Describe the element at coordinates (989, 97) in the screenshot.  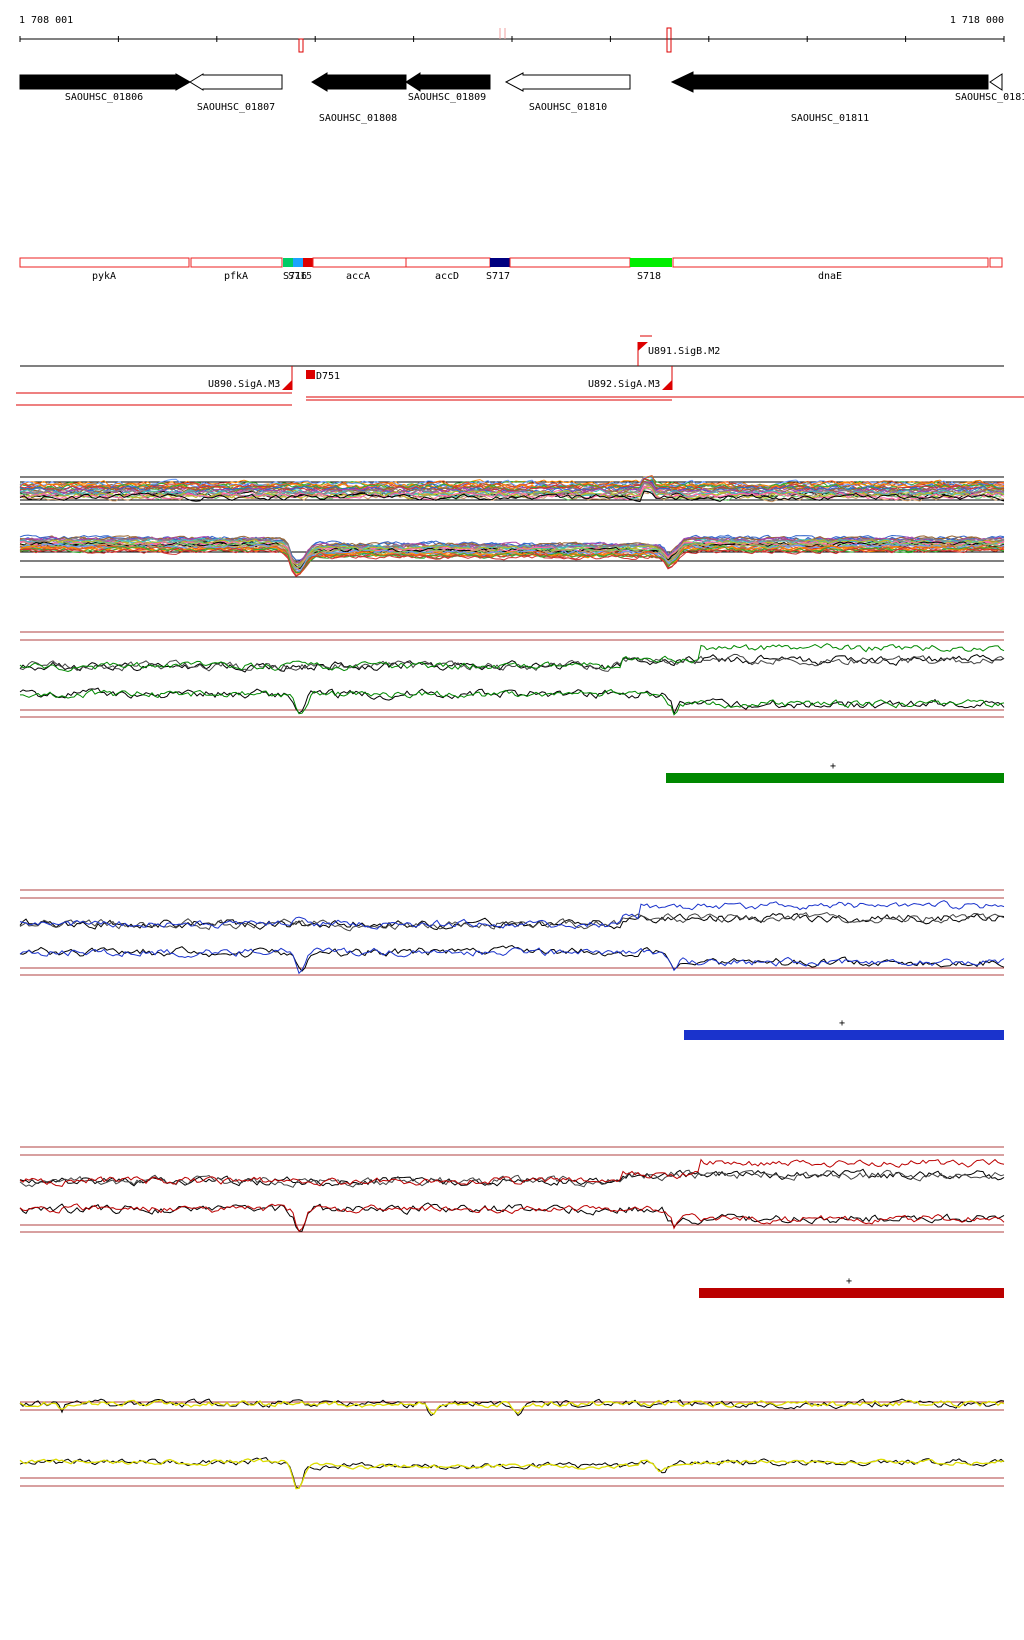
I see `gene-label: SAOUHSC_0181` at that location.